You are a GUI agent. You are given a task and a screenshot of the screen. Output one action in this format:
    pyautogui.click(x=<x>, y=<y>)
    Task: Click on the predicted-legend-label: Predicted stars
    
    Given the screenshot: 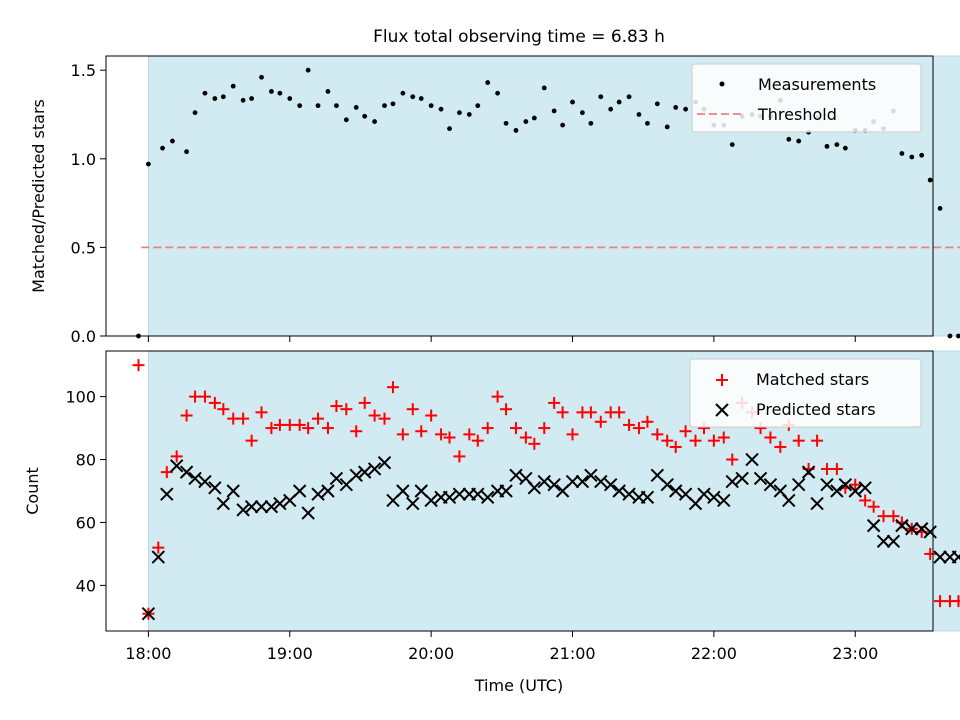 What is the action you would take?
    pyautogui.click(x=816, y=409)
    